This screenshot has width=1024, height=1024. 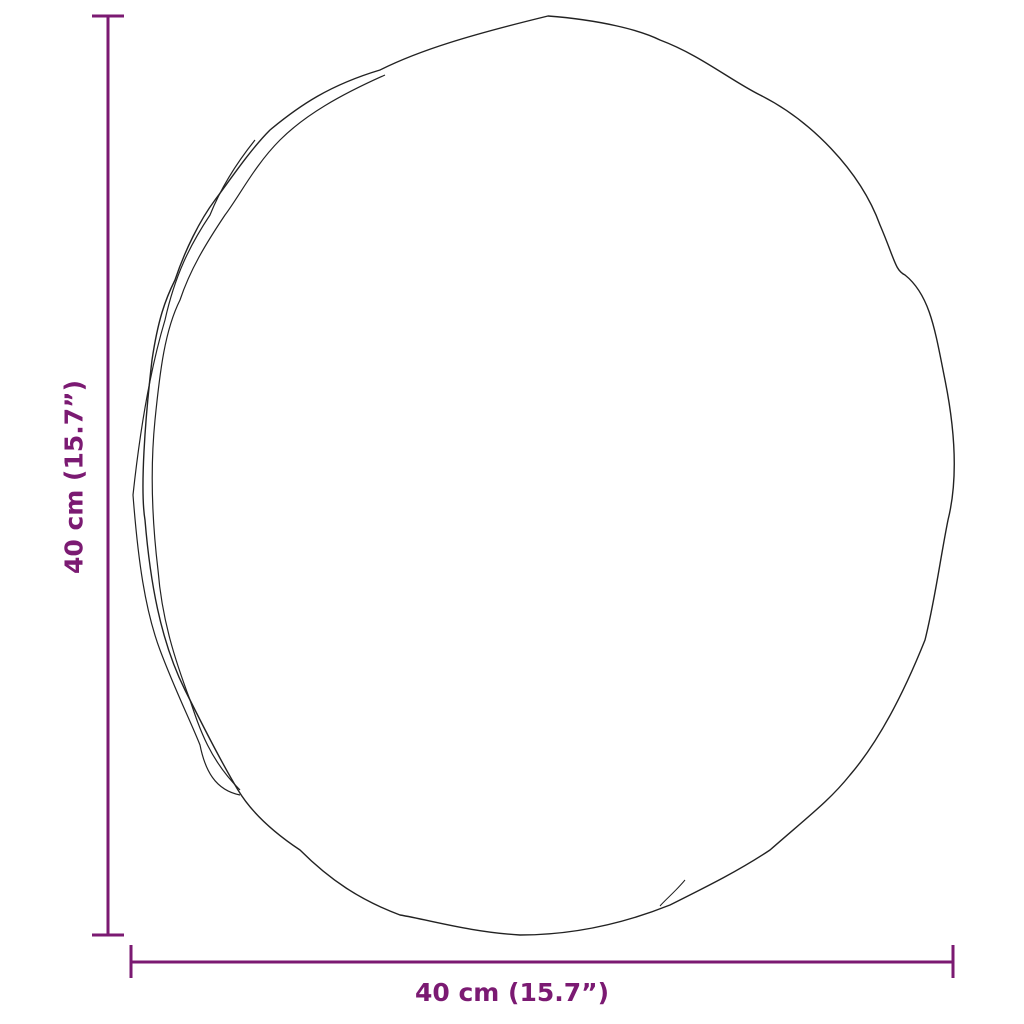 I want to click on width-dimension-line, so click(x=542, y=961).